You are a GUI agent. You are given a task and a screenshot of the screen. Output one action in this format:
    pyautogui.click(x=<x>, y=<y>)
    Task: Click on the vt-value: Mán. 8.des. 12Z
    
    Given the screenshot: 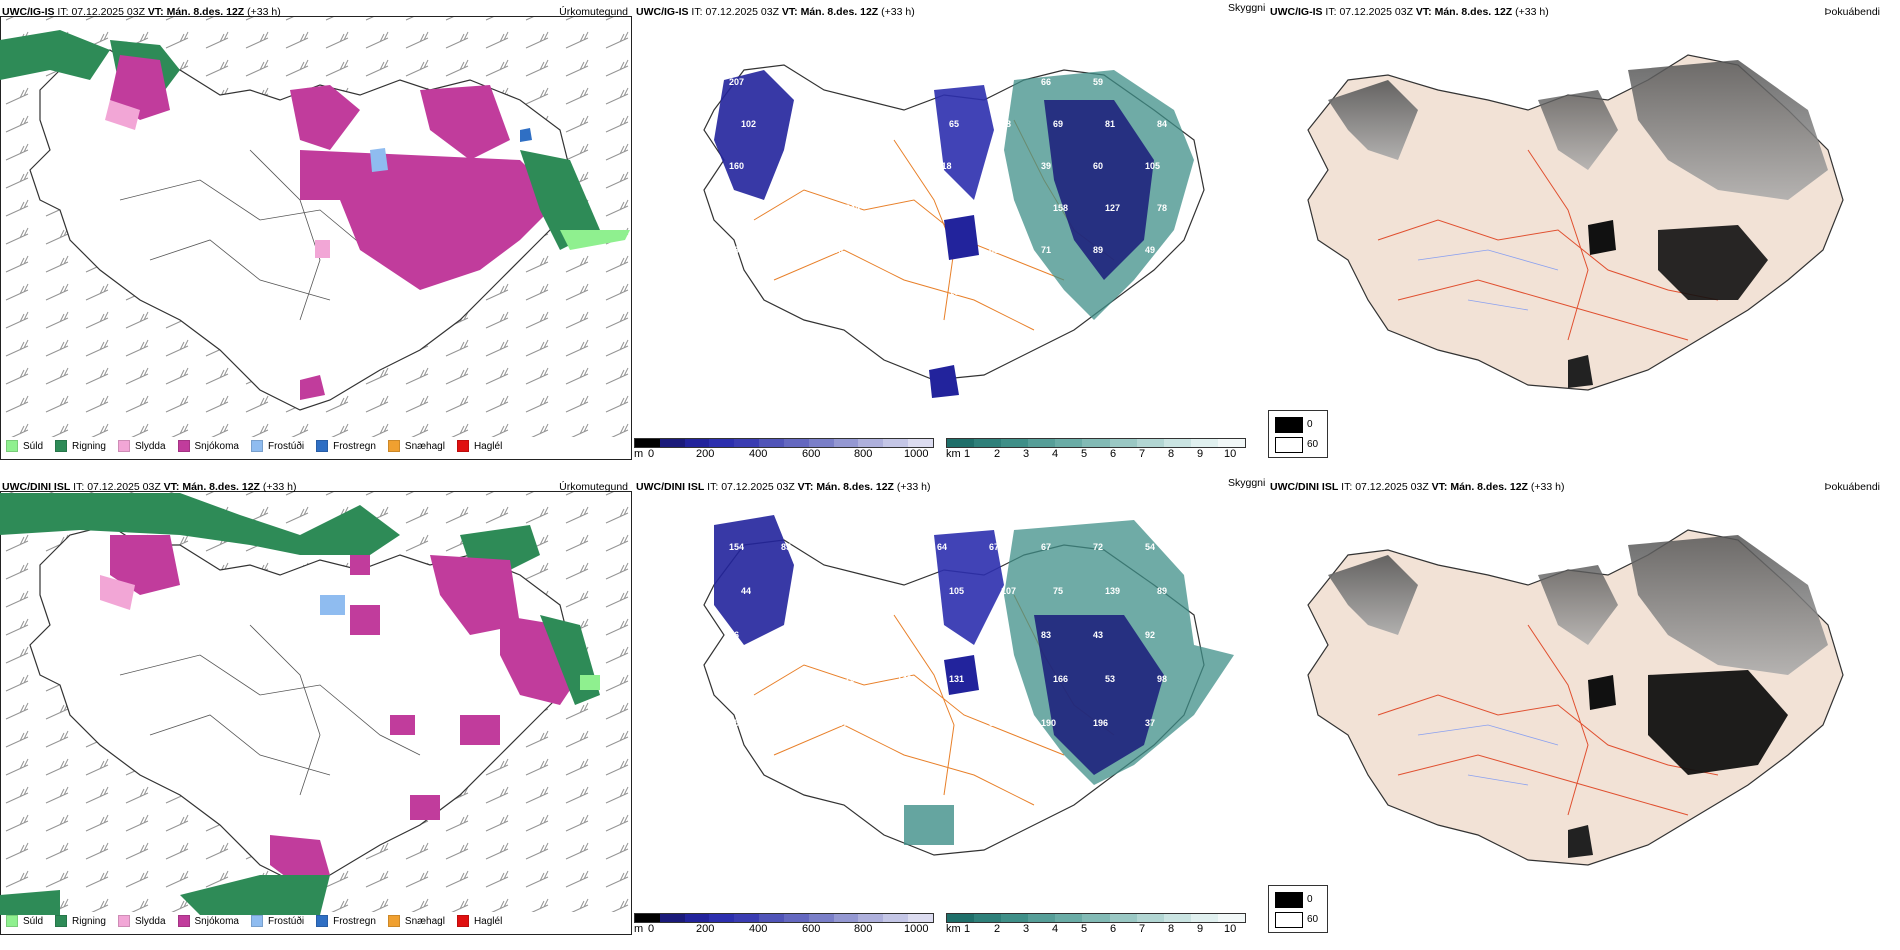 What is the action you would take?
    pyautogui.click(x=839, y=12)
    